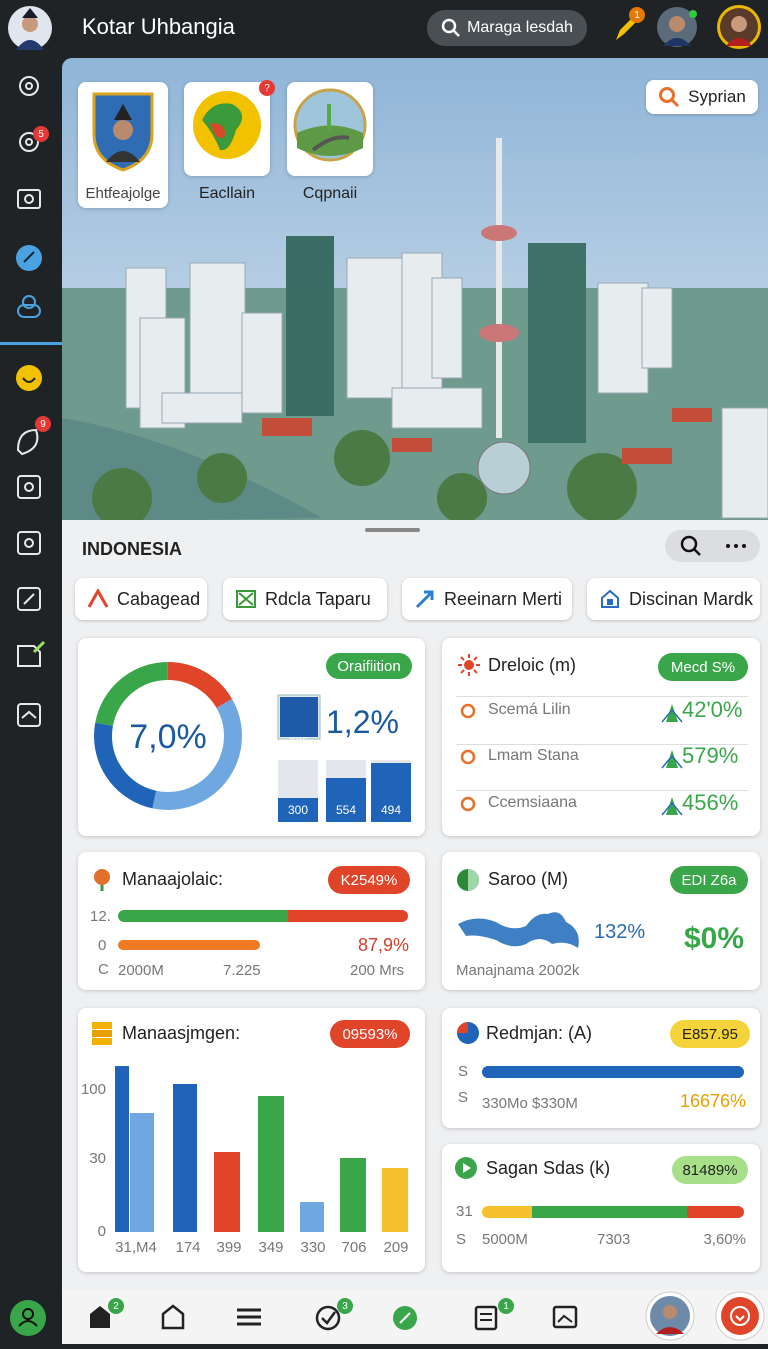 This screenshot has height=1349, width=768. I want to click on kpi-card: 7,0% Oraifiition 1,2% 695 300 554 494, so click(251, 737).